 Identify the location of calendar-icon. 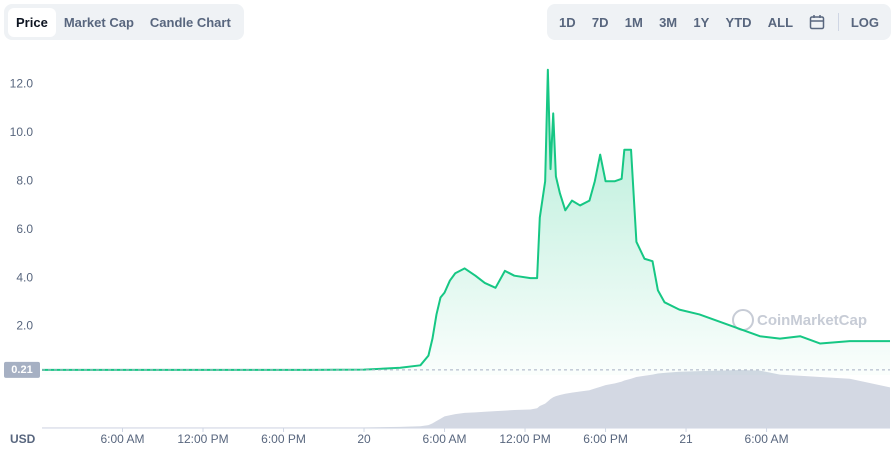
(817, 22).